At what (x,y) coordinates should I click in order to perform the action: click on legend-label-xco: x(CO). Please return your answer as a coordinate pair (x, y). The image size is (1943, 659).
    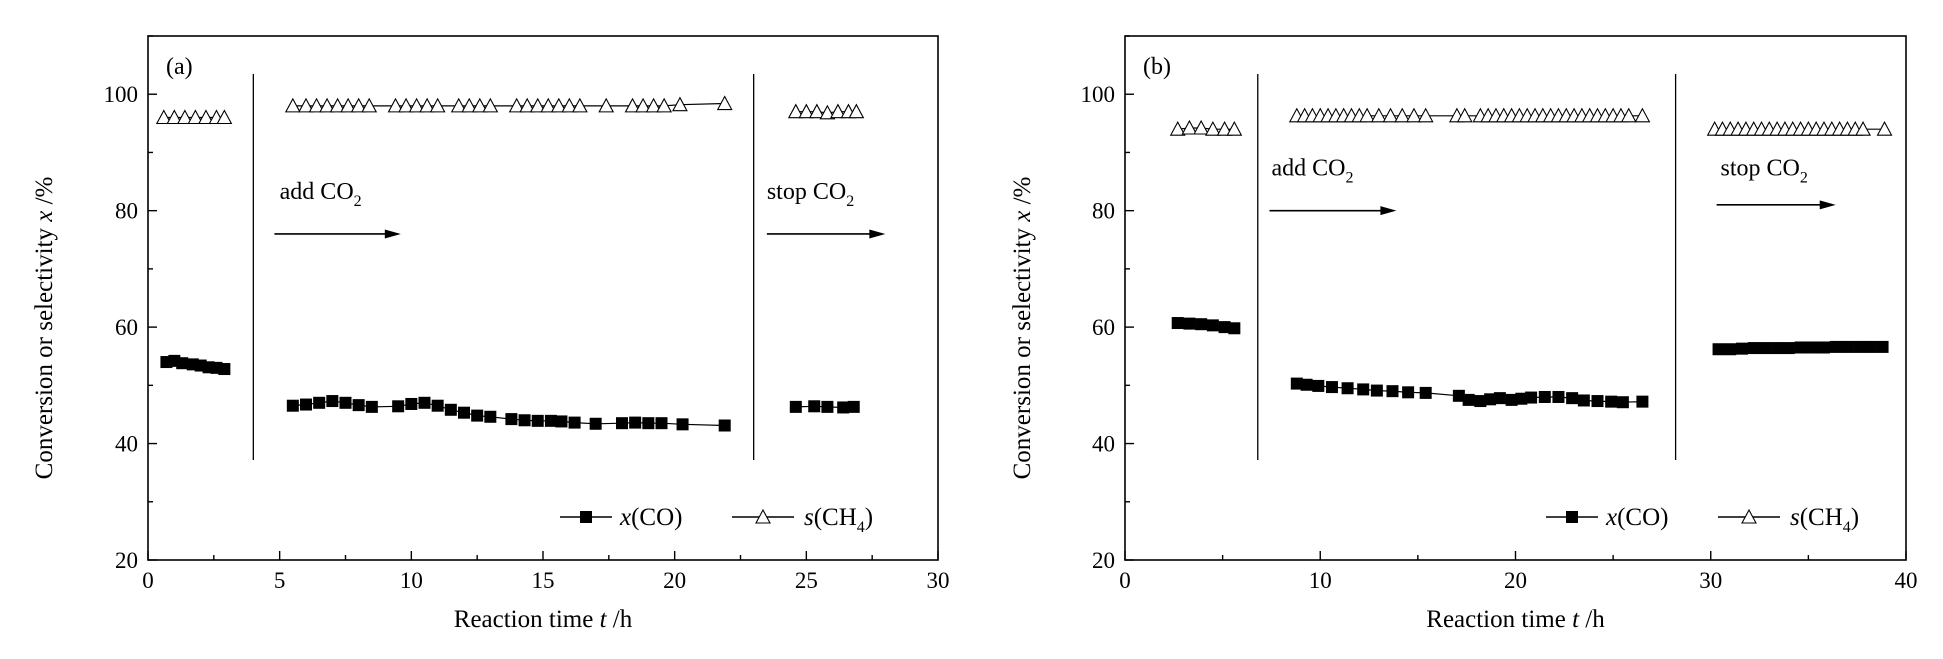
    Looking at the image, I should click on (651, 517).